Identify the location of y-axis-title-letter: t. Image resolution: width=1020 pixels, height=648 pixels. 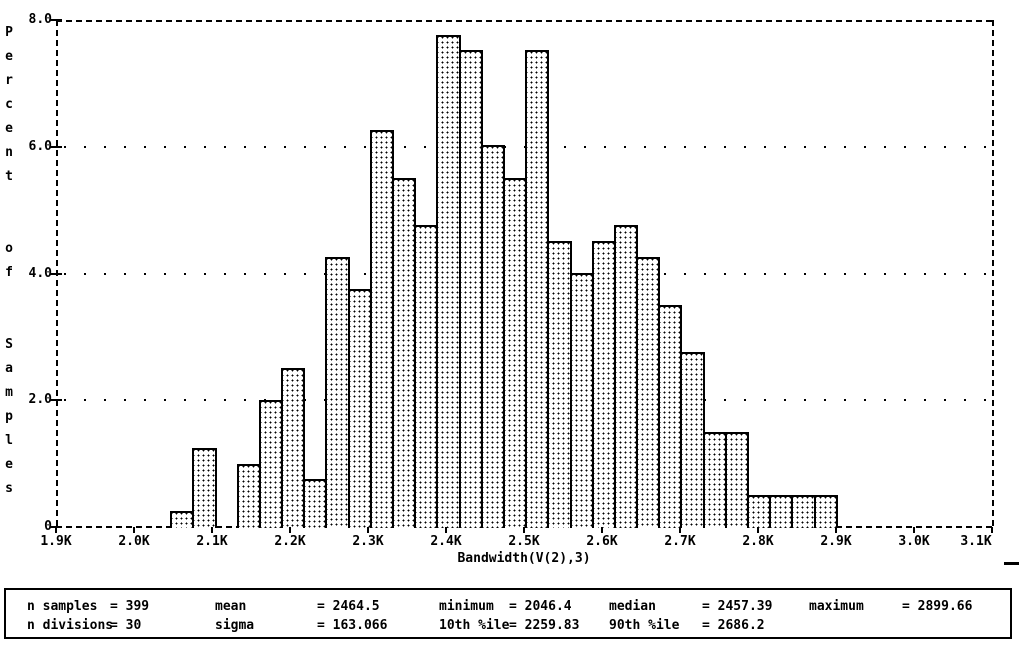
(9, 176).